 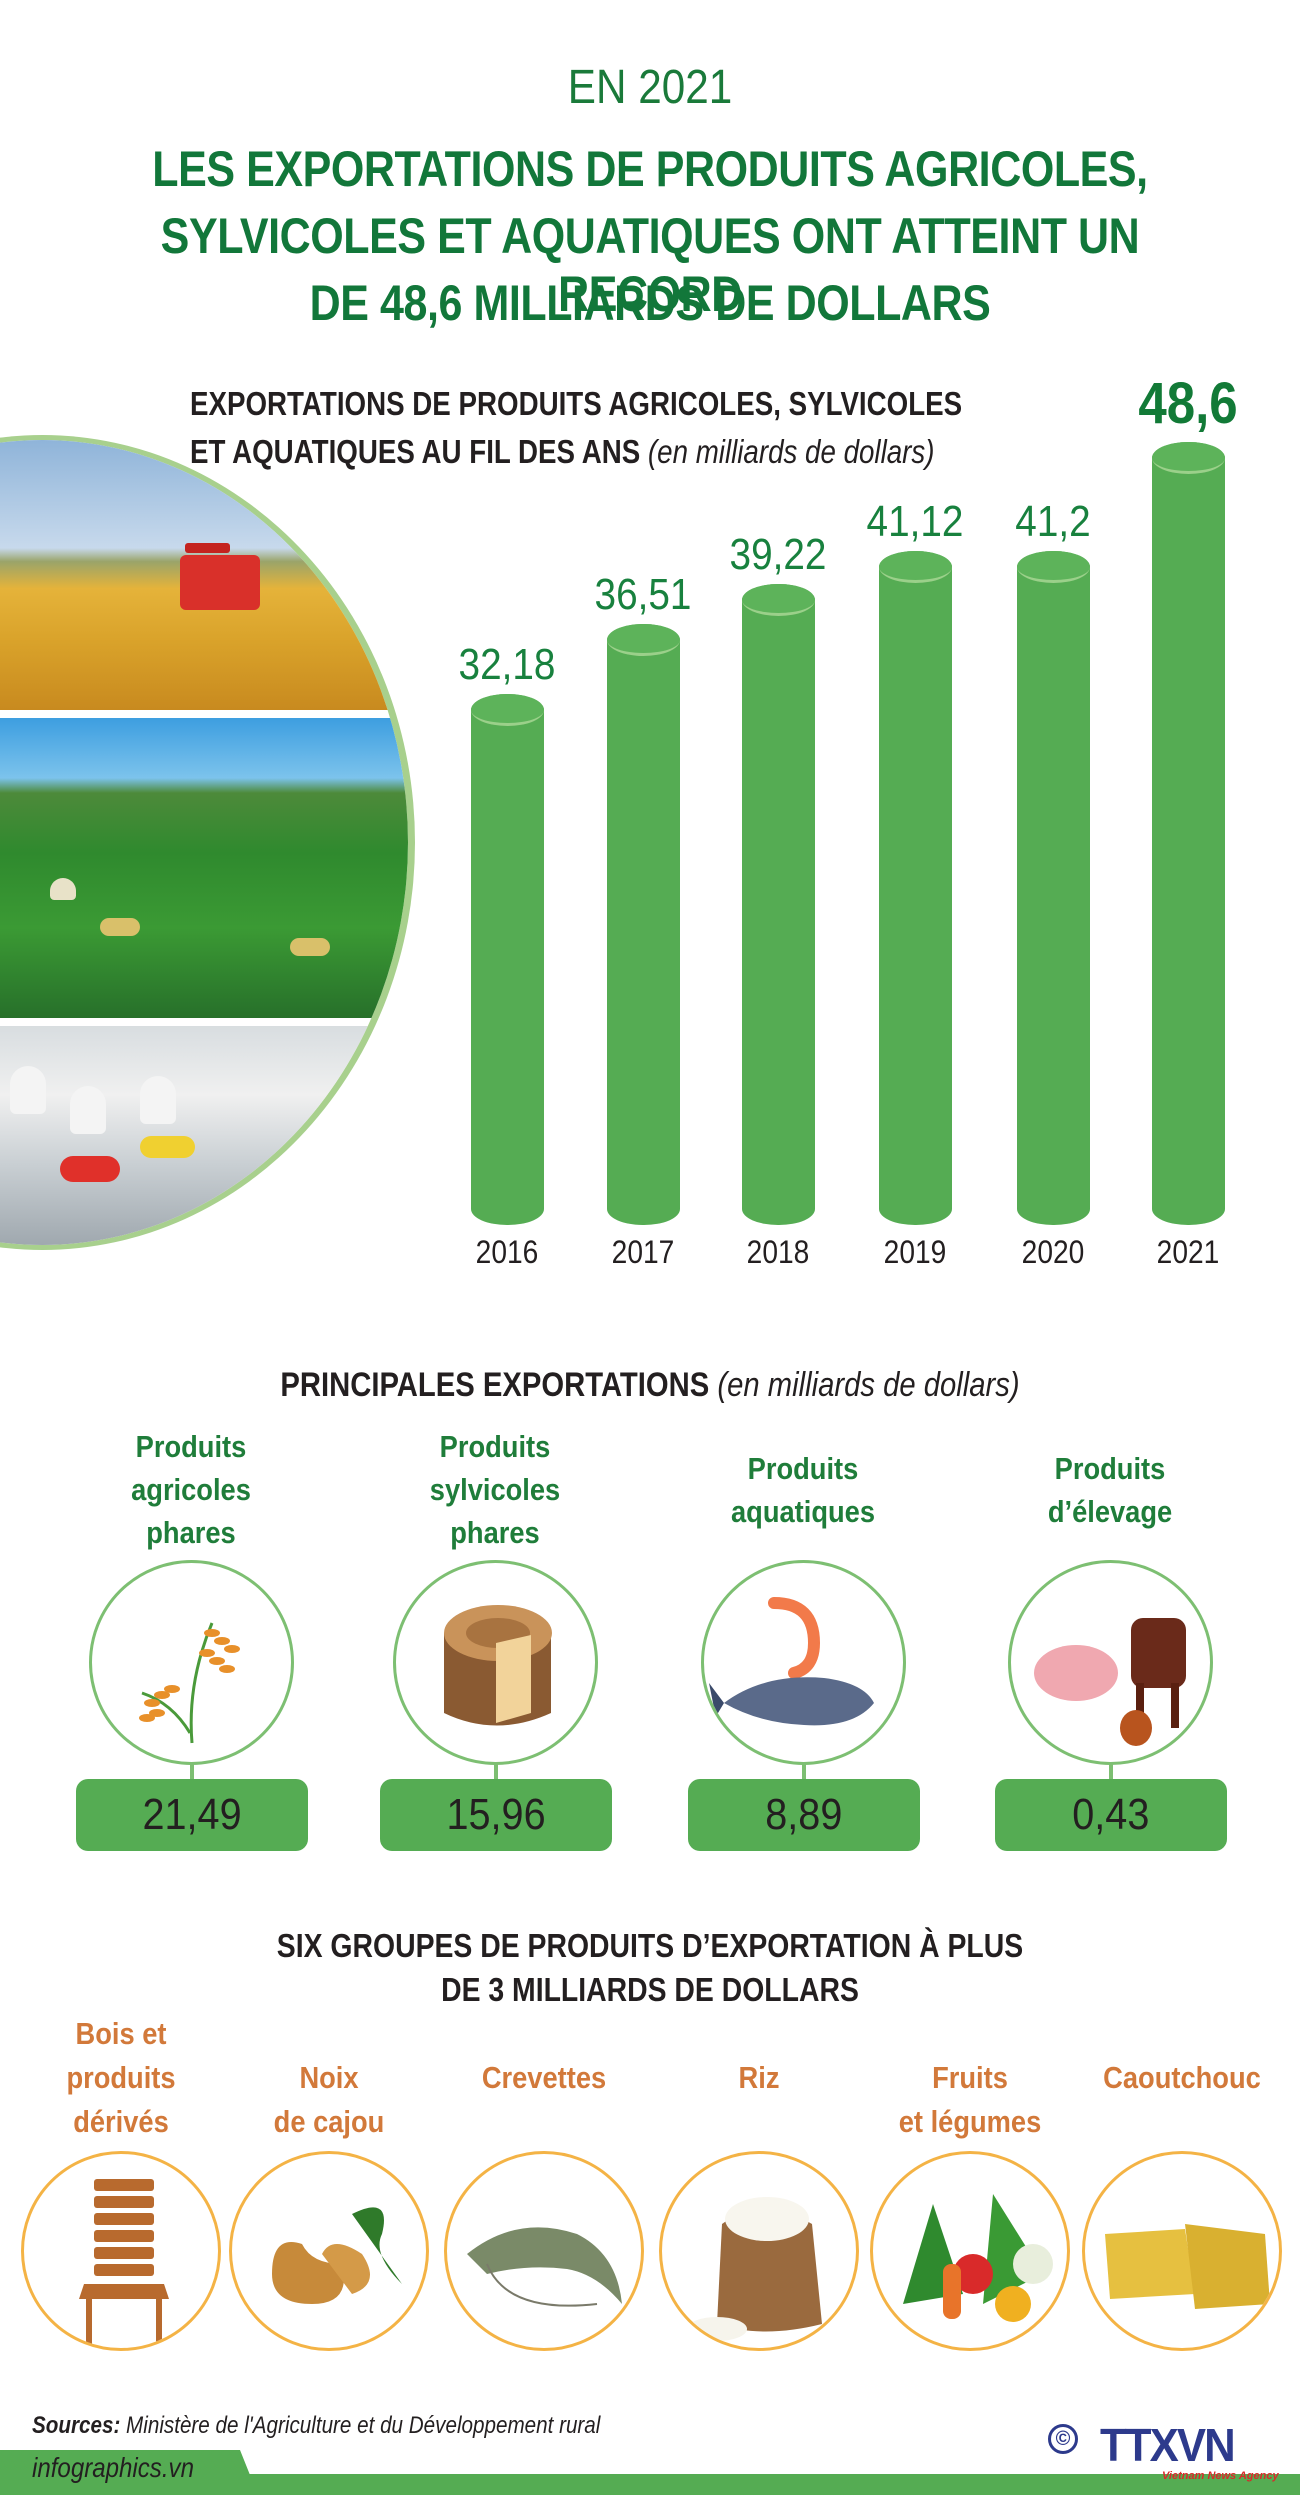 I want to click on ttxvn-logo: TTXVN, so click(x=1168, y=2445).